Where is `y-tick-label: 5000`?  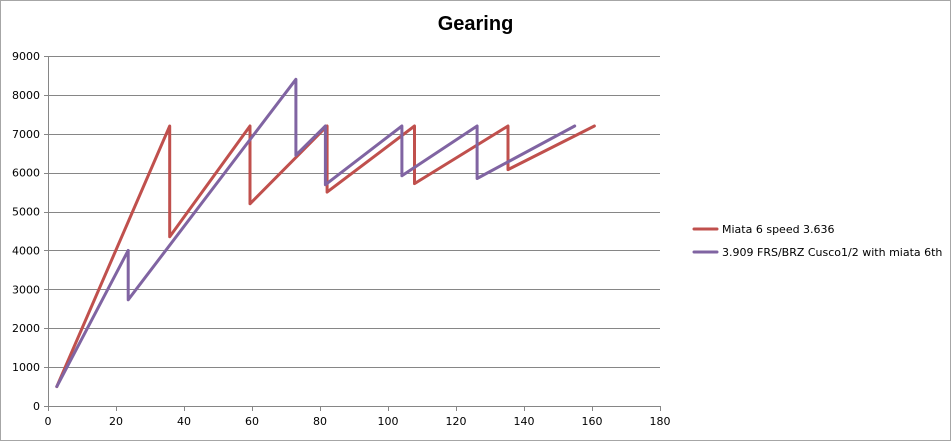 y-tick-label: 5000 is located at coordinates (26, 212).